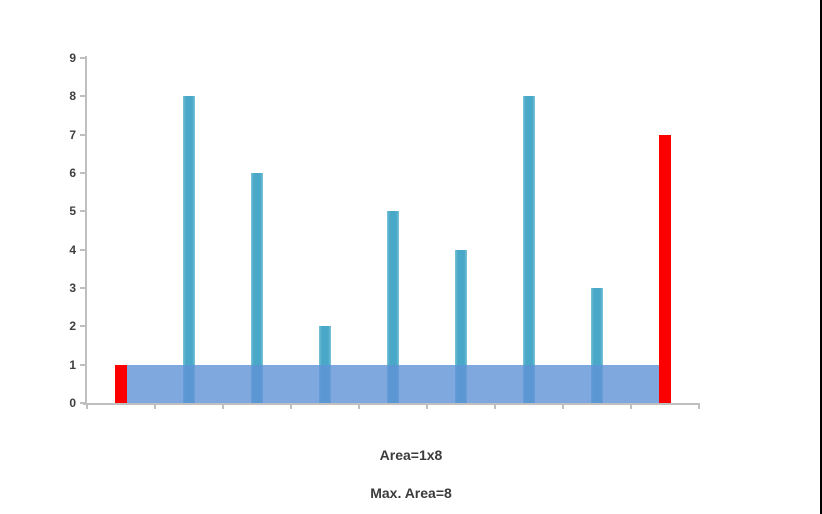 The height and width of the screenshot is (514, 822). I want to click on y-axis-line, so click(86, 230).